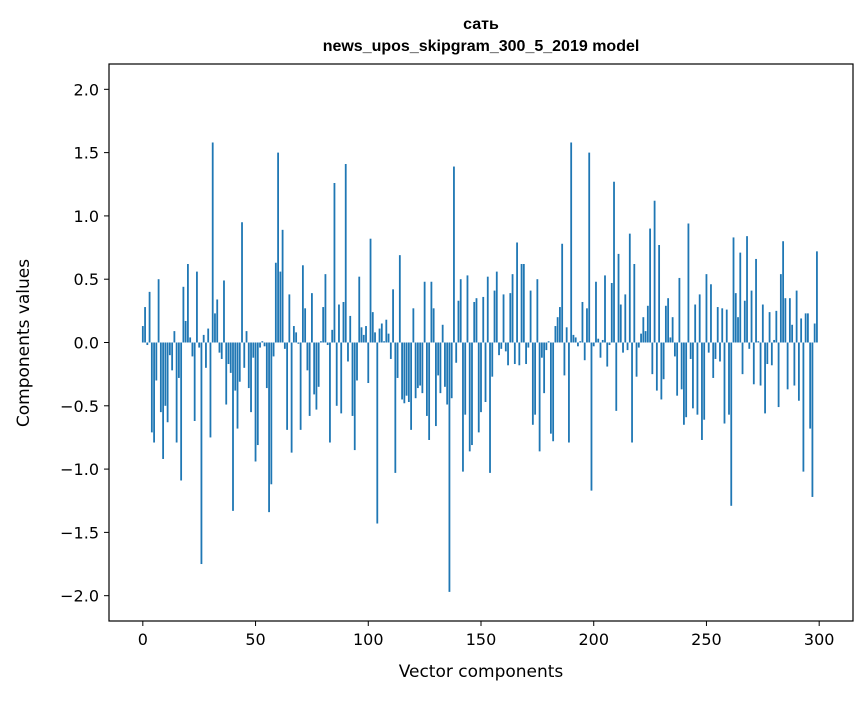 Image resolution: width=867 pixels, height=701 pixels. What do you see at coordinates (86, 279) in the screenshot?
I see `y-tick-label: 0.5` at bounding box center [86, 279].